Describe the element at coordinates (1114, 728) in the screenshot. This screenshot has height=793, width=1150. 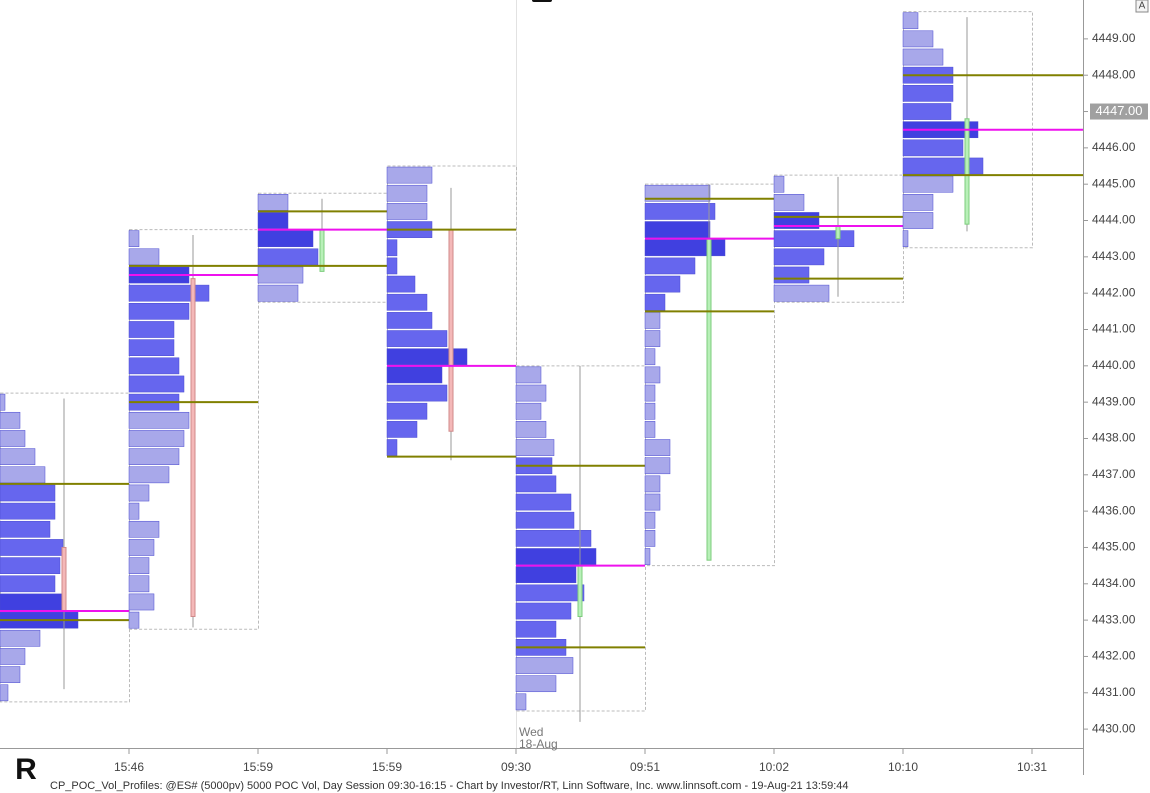
I see `y-tick-label: 4430.00` at that location.